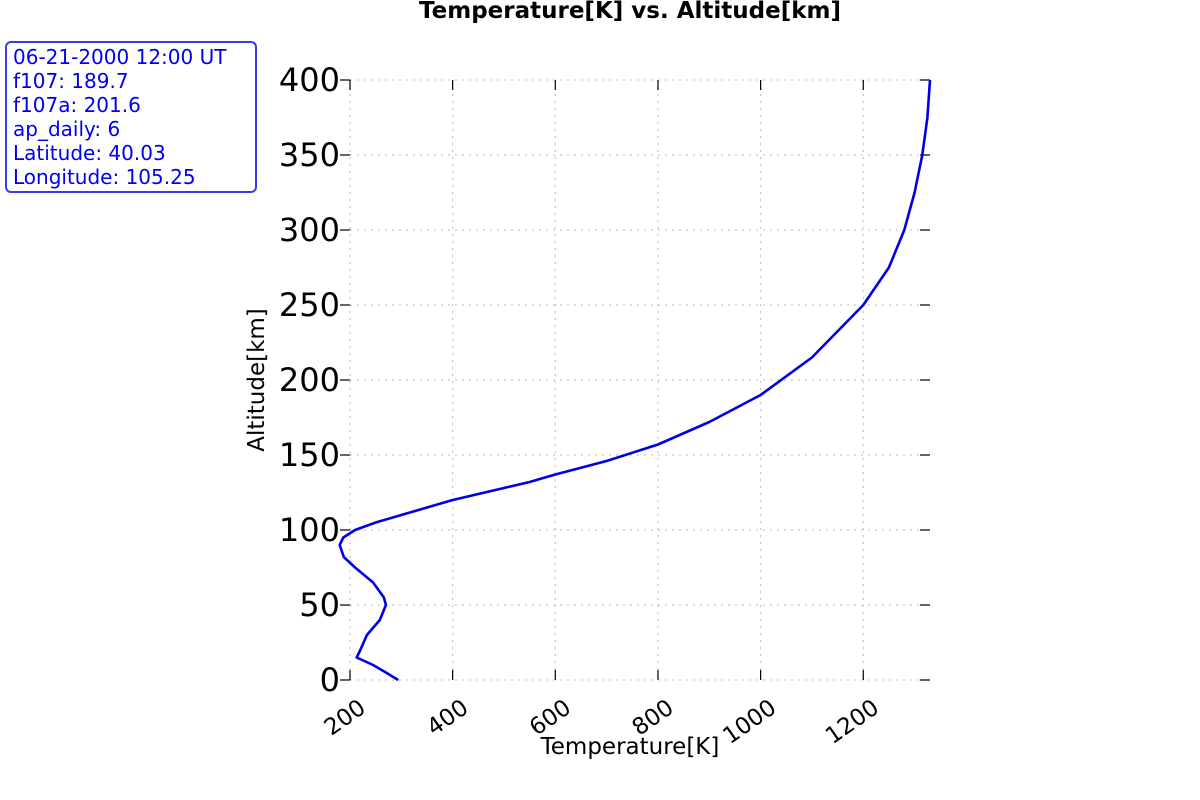 This screenshot has width=1200, height=800. Describe the element at coordinates (630, 12) in the screenshot. I see `chart-title: Temperature[K] vs. Altitude[km]` at that location.